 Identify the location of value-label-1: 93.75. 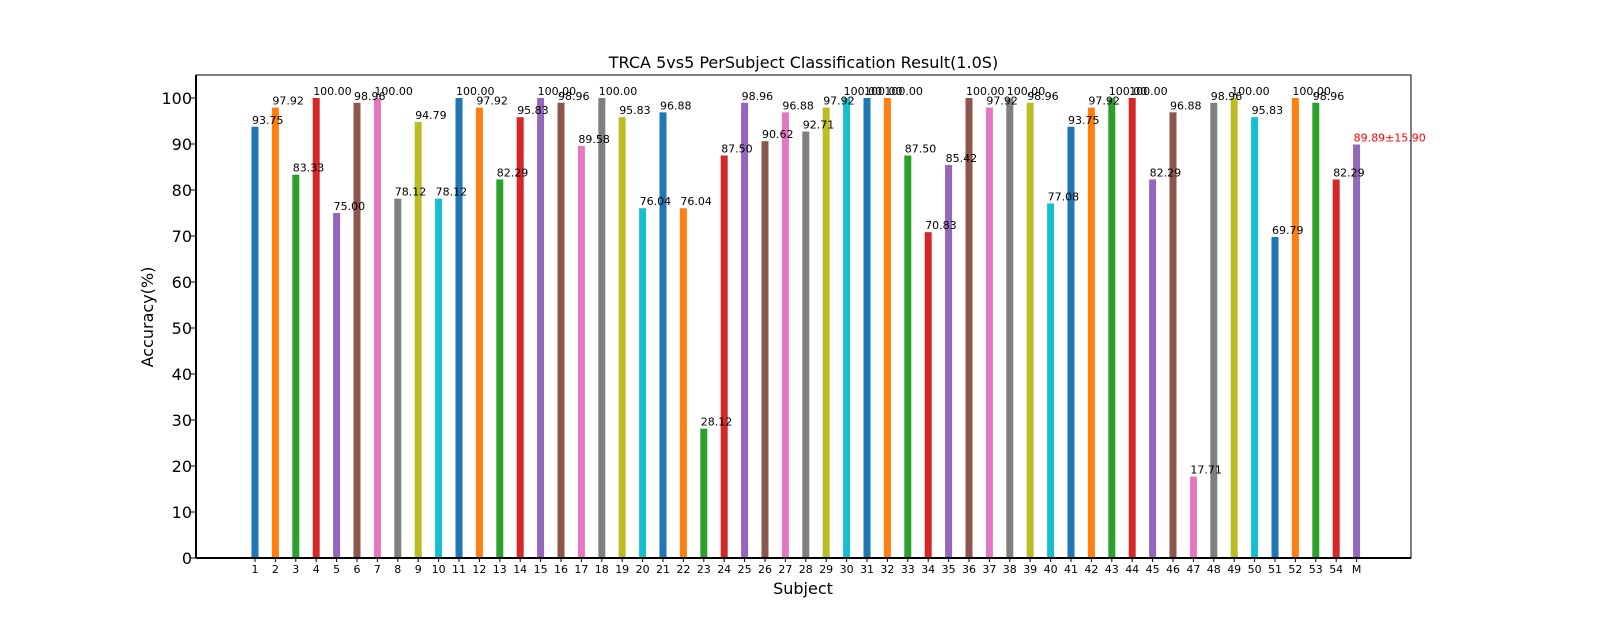
(268, 120).